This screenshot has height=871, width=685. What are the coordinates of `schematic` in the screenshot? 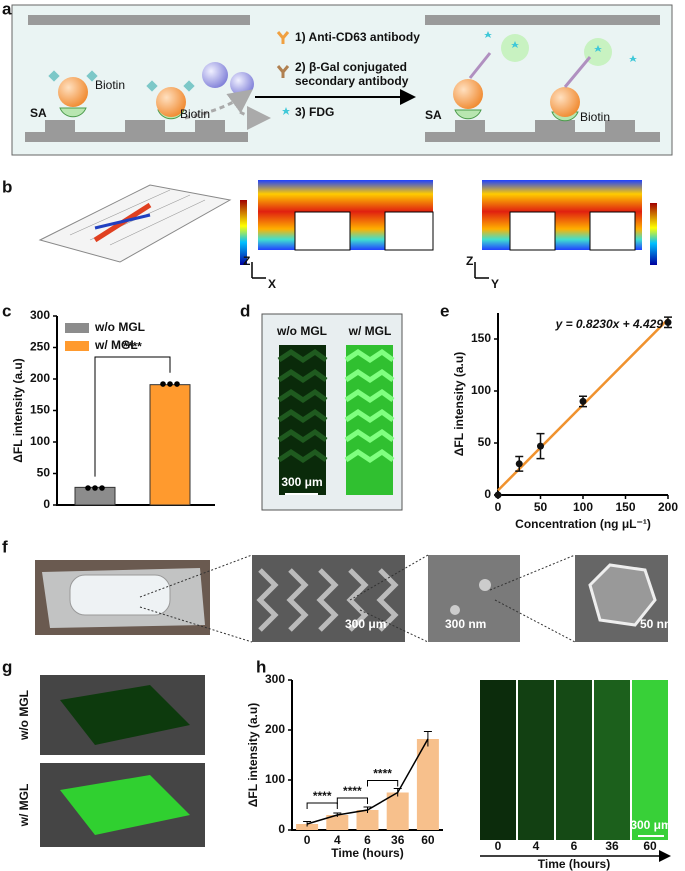 It's located at (342, 78).